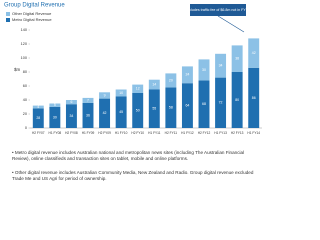  I want to click on y-tick-label: 120, so click(24, 44).